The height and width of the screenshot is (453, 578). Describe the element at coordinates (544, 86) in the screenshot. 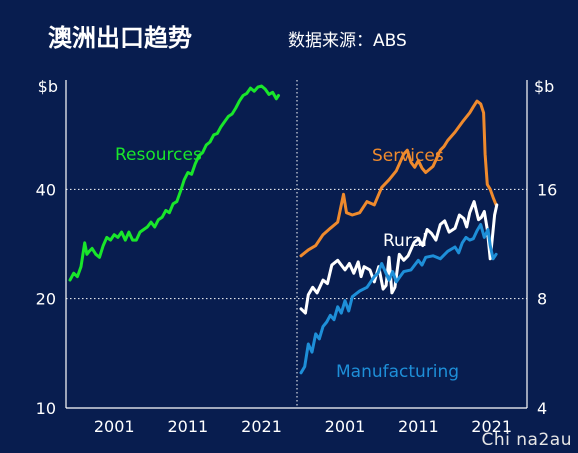

I see `right-unit-label: $b` at that location.